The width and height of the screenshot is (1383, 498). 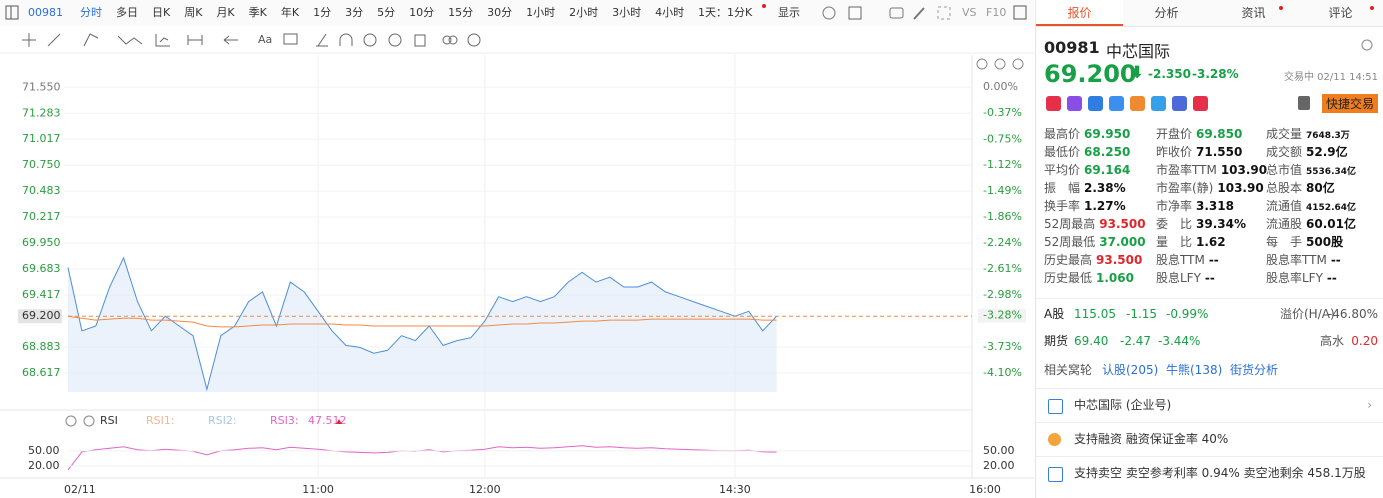 What do you see at coordinates (41, 268) in the screenshot?
I see `y-tick-label: 69.683` at bounding box center [41, 268].